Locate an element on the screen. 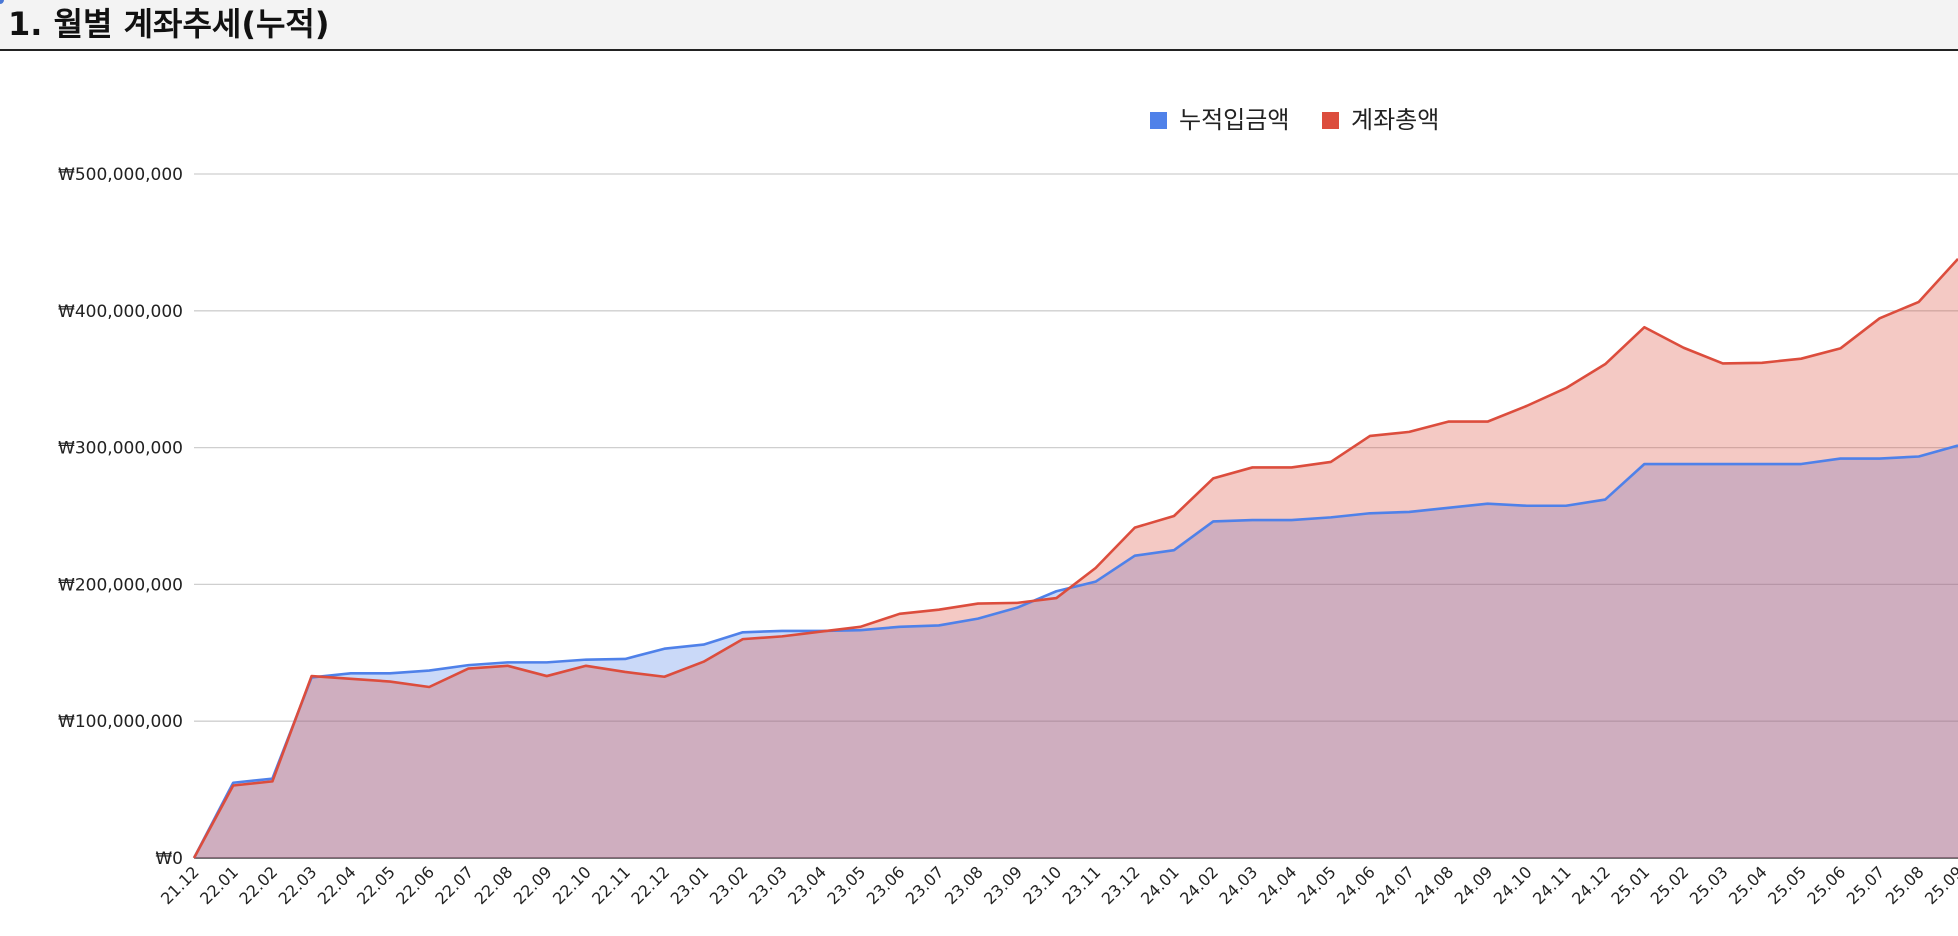 This screenshot has height=936, width=1958. x-tick-label: 22.08 is located at coordinates (494, 885).